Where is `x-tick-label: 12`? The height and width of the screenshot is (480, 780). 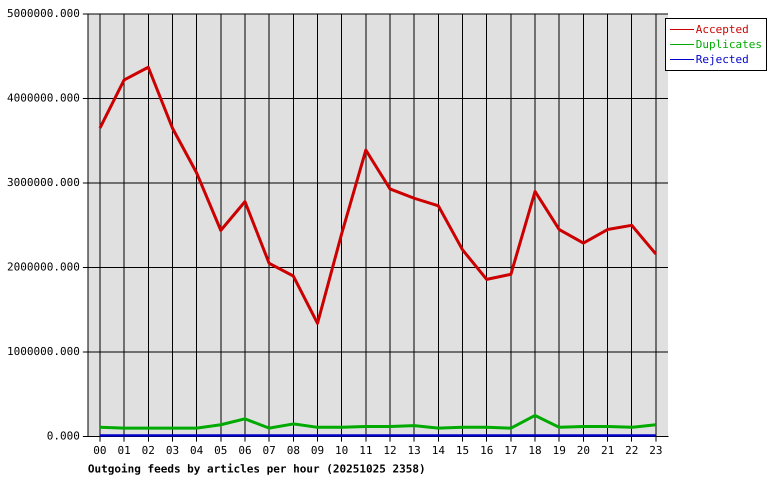 x-tick-label: 12 is located at coordinates (390, 451).